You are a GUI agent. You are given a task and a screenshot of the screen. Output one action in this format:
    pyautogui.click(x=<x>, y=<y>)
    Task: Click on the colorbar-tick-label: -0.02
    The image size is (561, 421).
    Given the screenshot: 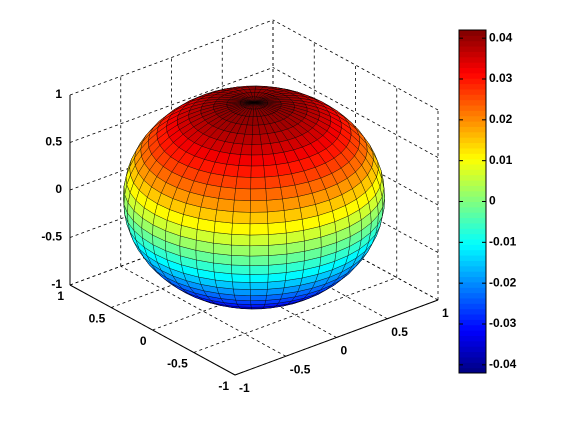 What is the action you would take?
    pyautogui.click(x=503, y=282)
    